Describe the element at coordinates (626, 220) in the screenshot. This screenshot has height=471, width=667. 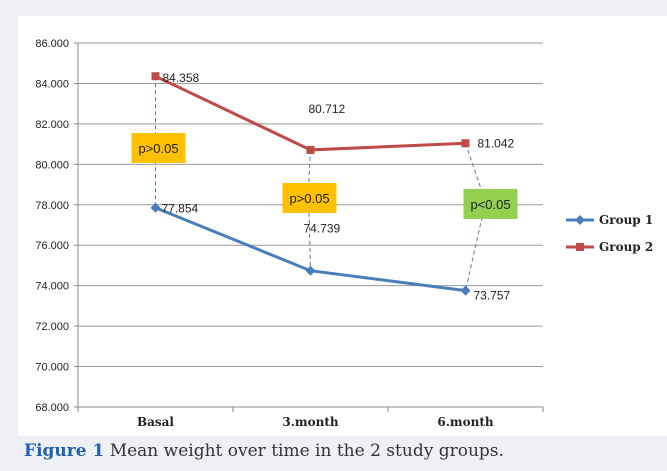
I see `legend-label-group-1: Group 1` at that location.